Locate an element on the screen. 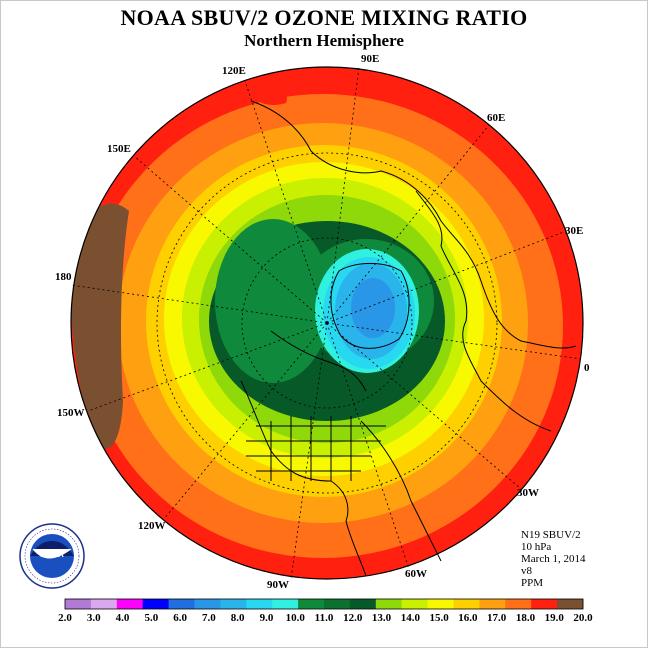 The image size is (648, 648). lon-label-180: 180 is located at coordinates (63, 277).